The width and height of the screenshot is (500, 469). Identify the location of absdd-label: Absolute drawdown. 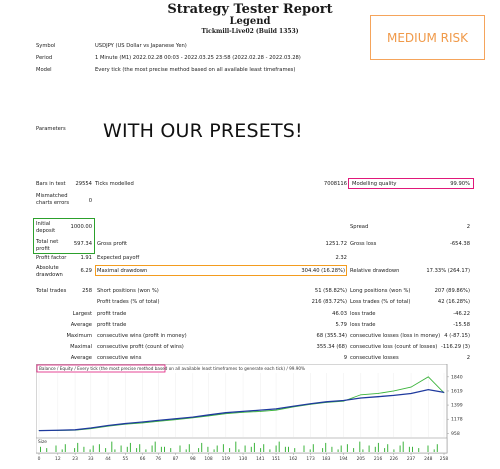
(49, 271).